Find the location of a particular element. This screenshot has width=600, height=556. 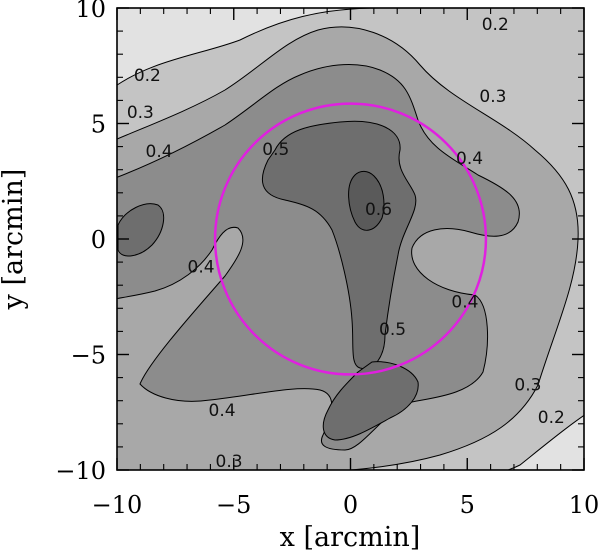

x-tick-label: −5 is located at coordinates (233, 505).